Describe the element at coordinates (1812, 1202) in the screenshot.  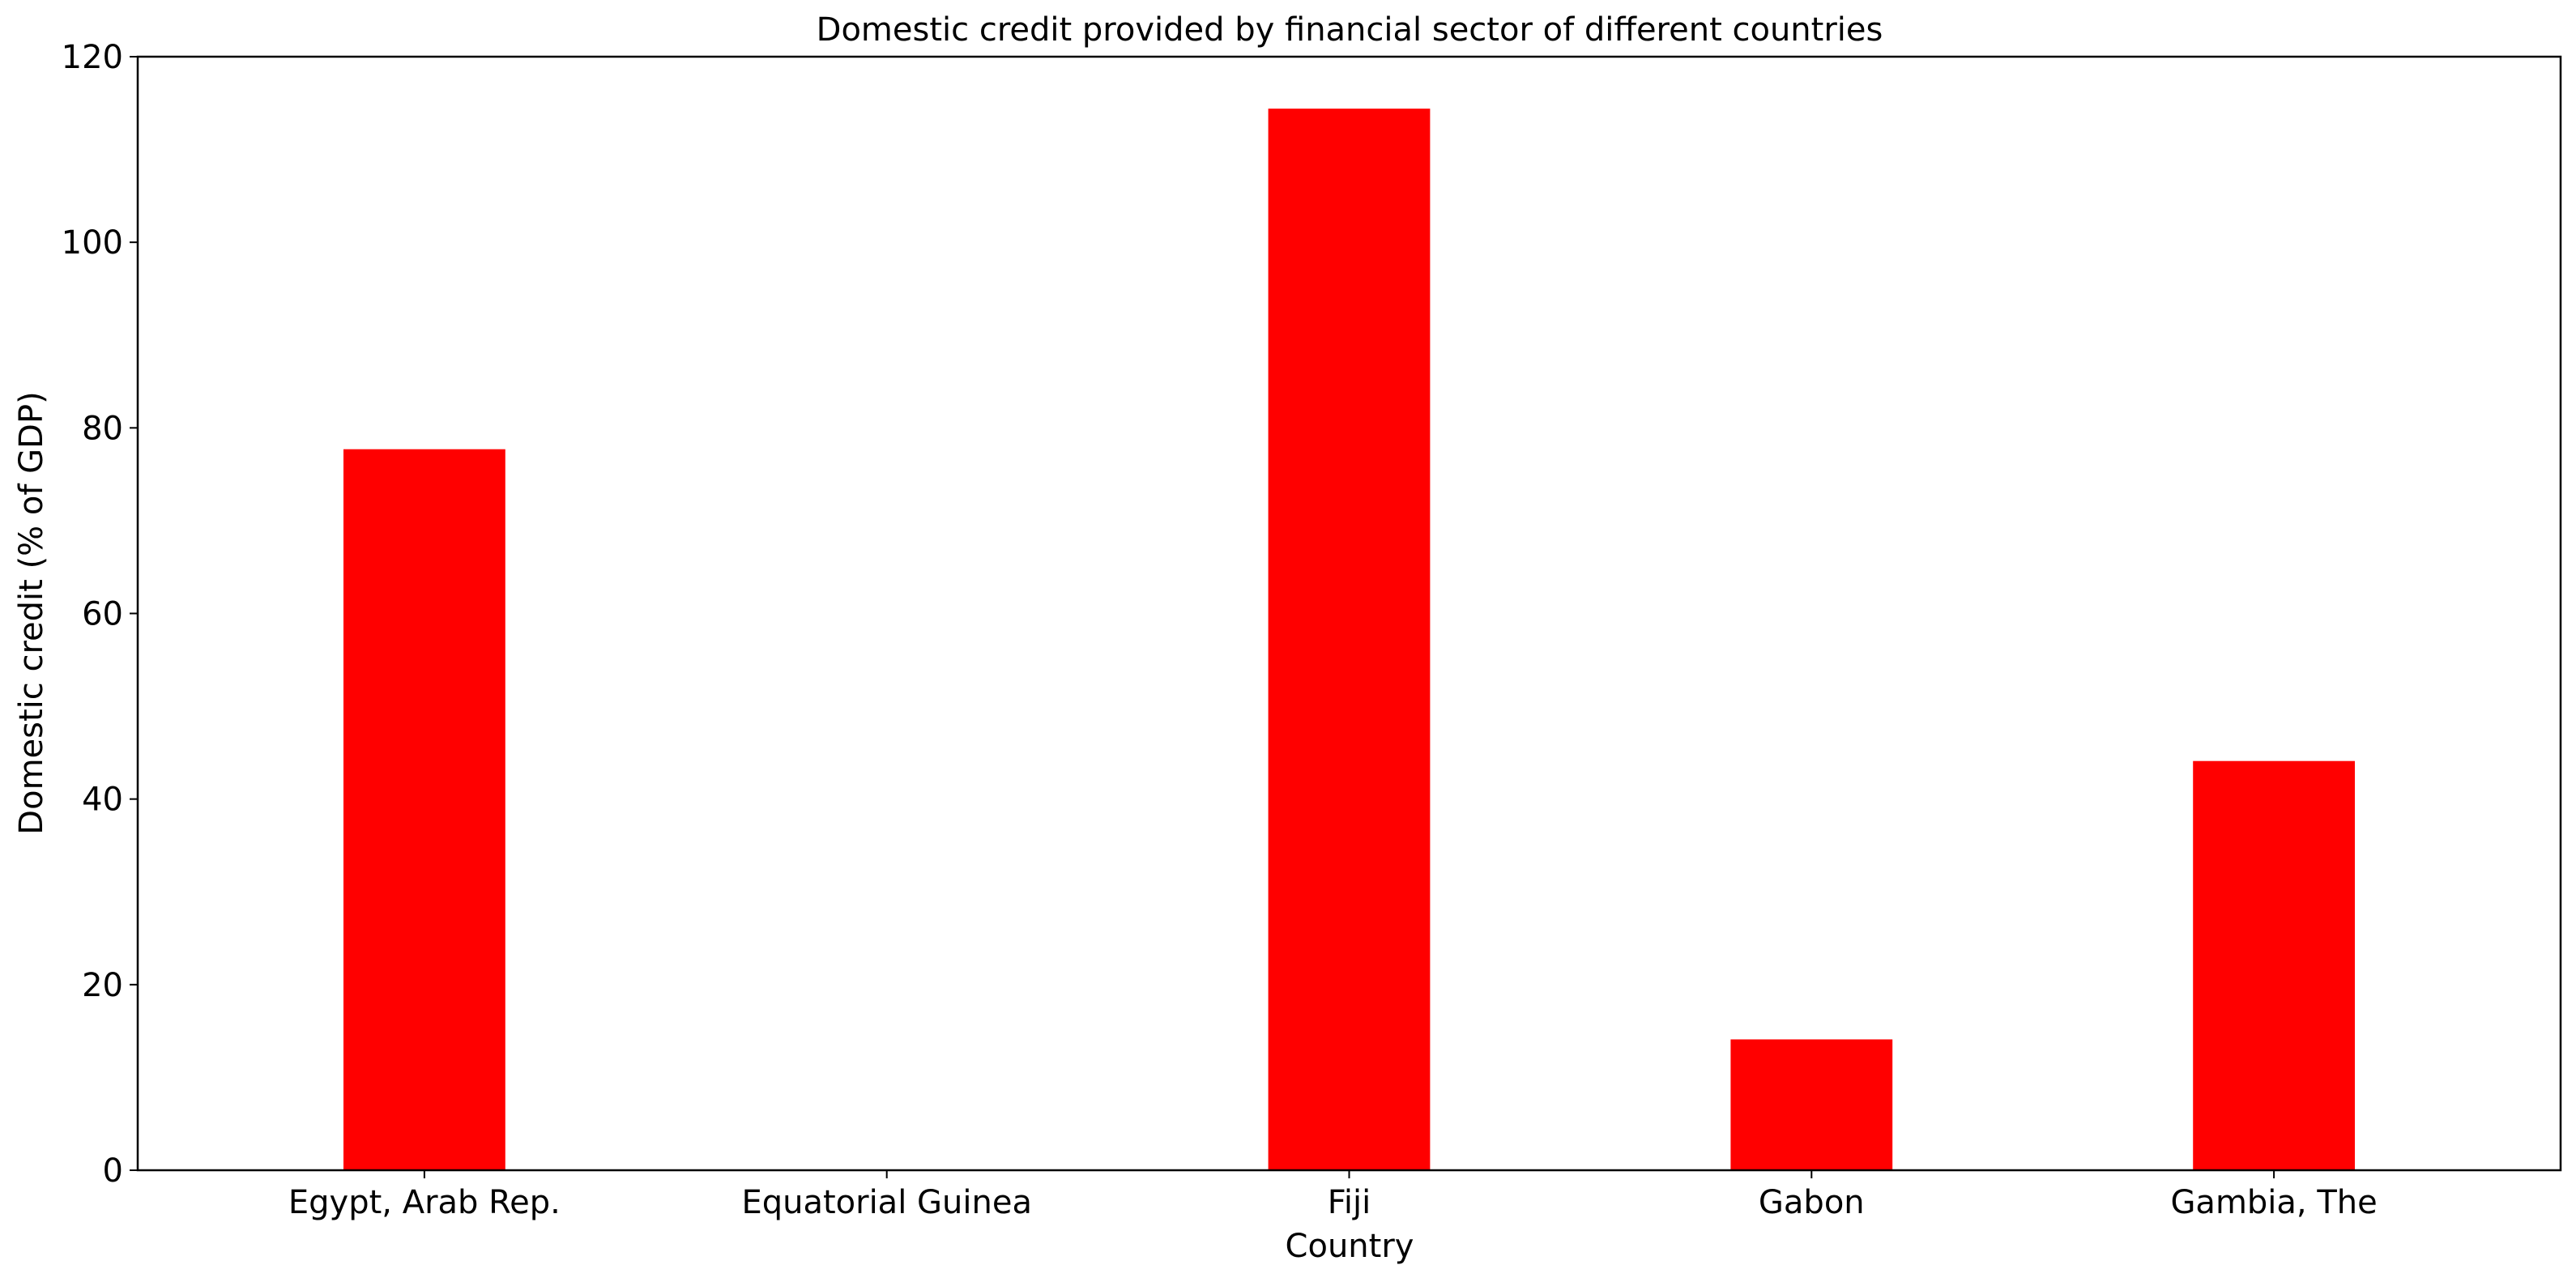
I see `x-tick-label: Gabon` at that location.